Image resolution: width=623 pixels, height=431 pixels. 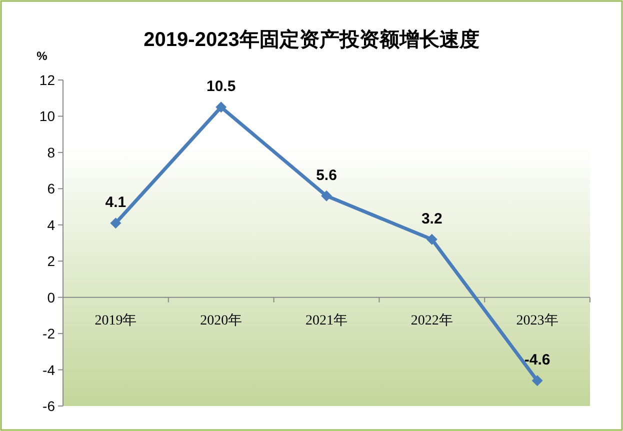 I want to click on data-label: -4.6, so click(x=537, y=360).